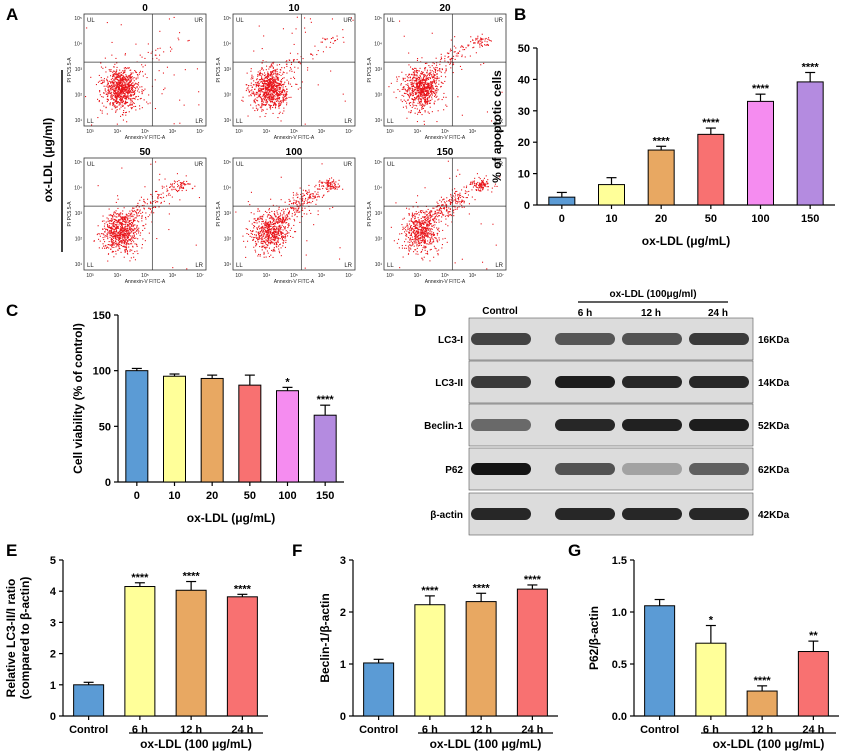  I want to click on flow-plot-frame, so click(145, 70).